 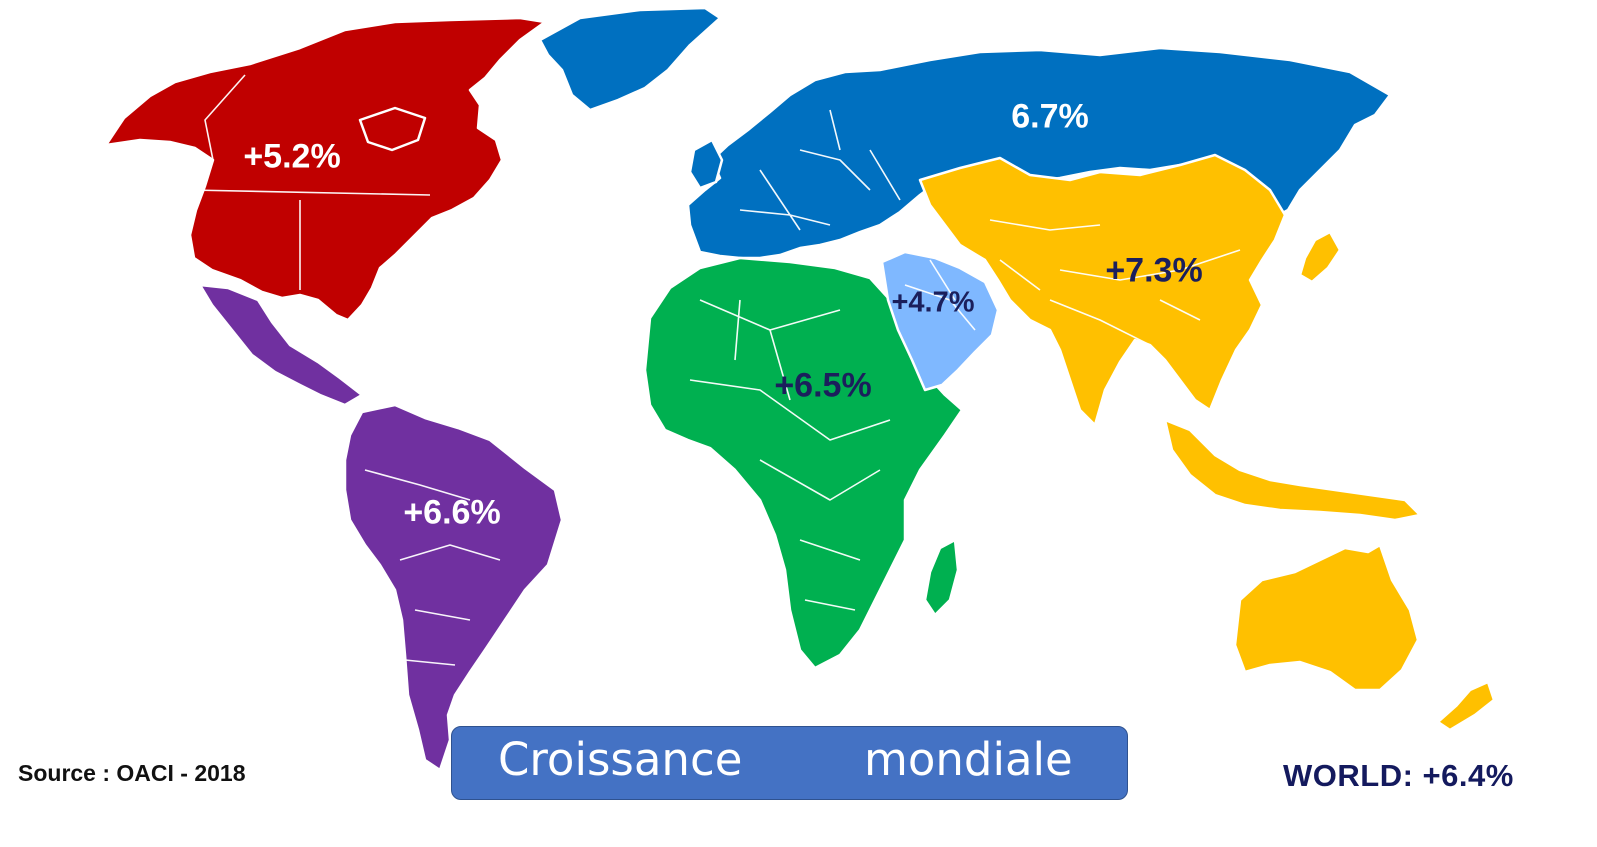 What do you see at coordinates (790, 455) in the screenshot?
I see `africa-borders` at bounding box center [790, 455].